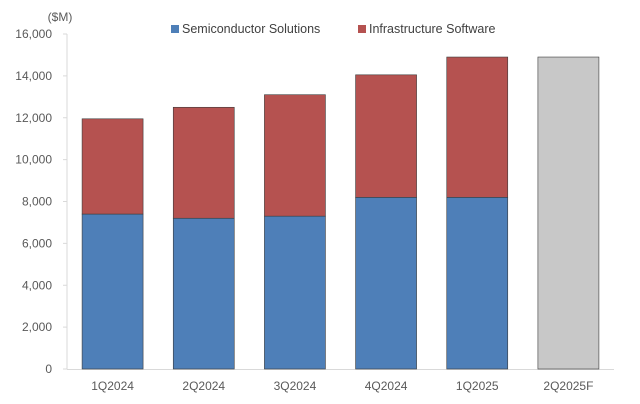 The width and height of the screenshot is (640, 404). Describe the element at coordinates (568, 213) in the screenshot. I see `bar-forecast-2Q2025F` at that location.